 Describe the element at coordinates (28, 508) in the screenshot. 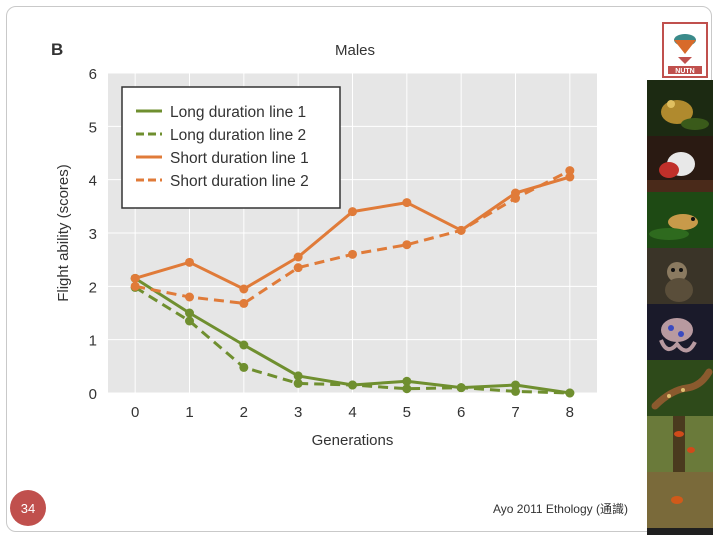

I see `slide-number: 34` at that location.